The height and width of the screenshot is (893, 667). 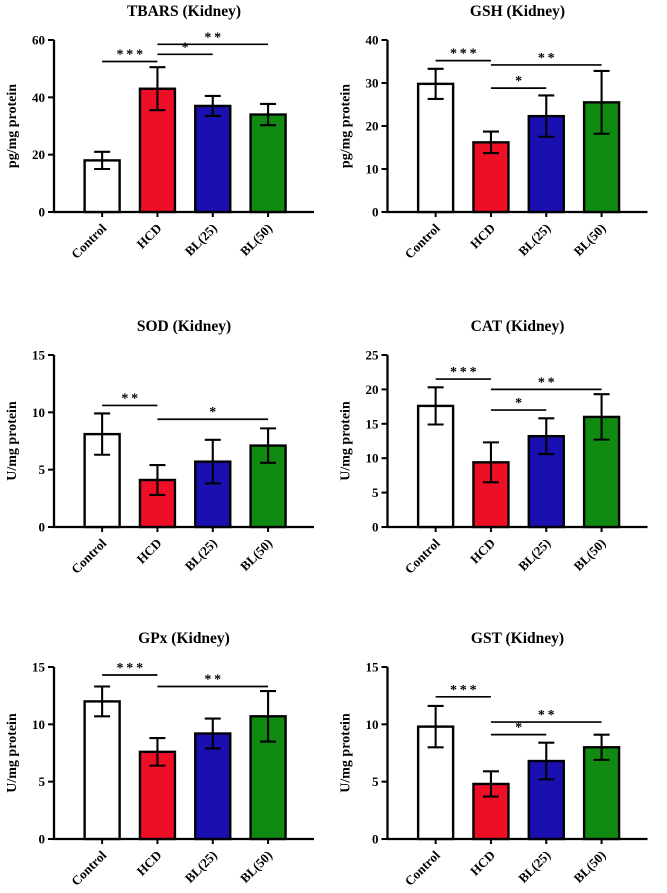 What do you see at coordinates (435, 148) in the screenshot?
I see `bar-control` at bounding box center [435, 148].